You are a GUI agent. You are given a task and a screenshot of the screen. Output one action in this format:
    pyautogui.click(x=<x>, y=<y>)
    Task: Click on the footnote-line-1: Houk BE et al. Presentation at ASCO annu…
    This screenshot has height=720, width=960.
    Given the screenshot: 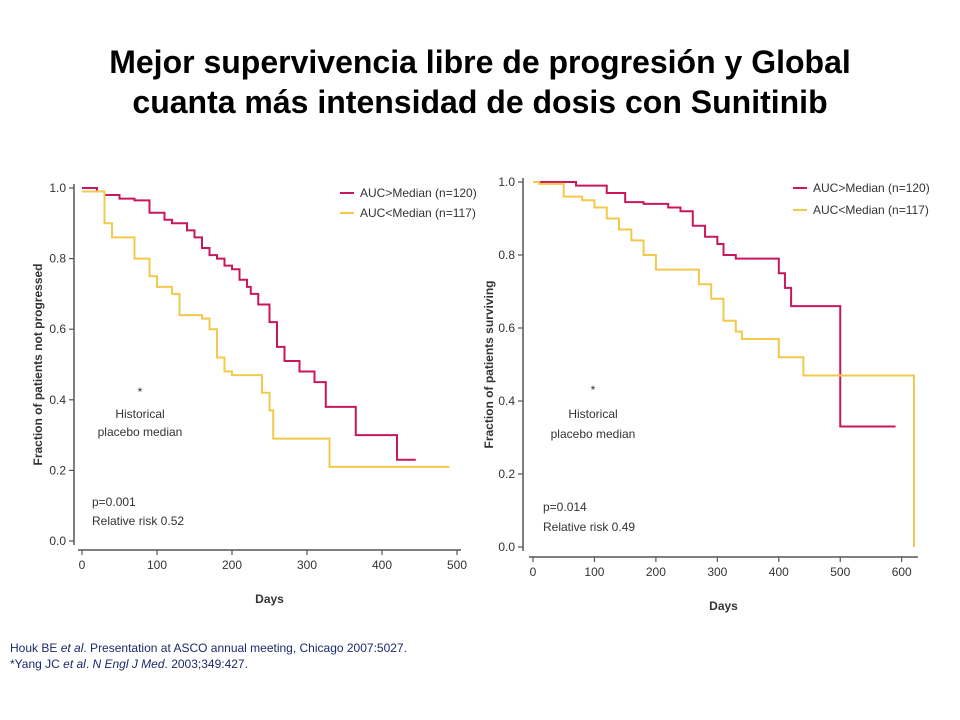 What is the action you would take?
    pyautogui.click(x=208, y=648)
    